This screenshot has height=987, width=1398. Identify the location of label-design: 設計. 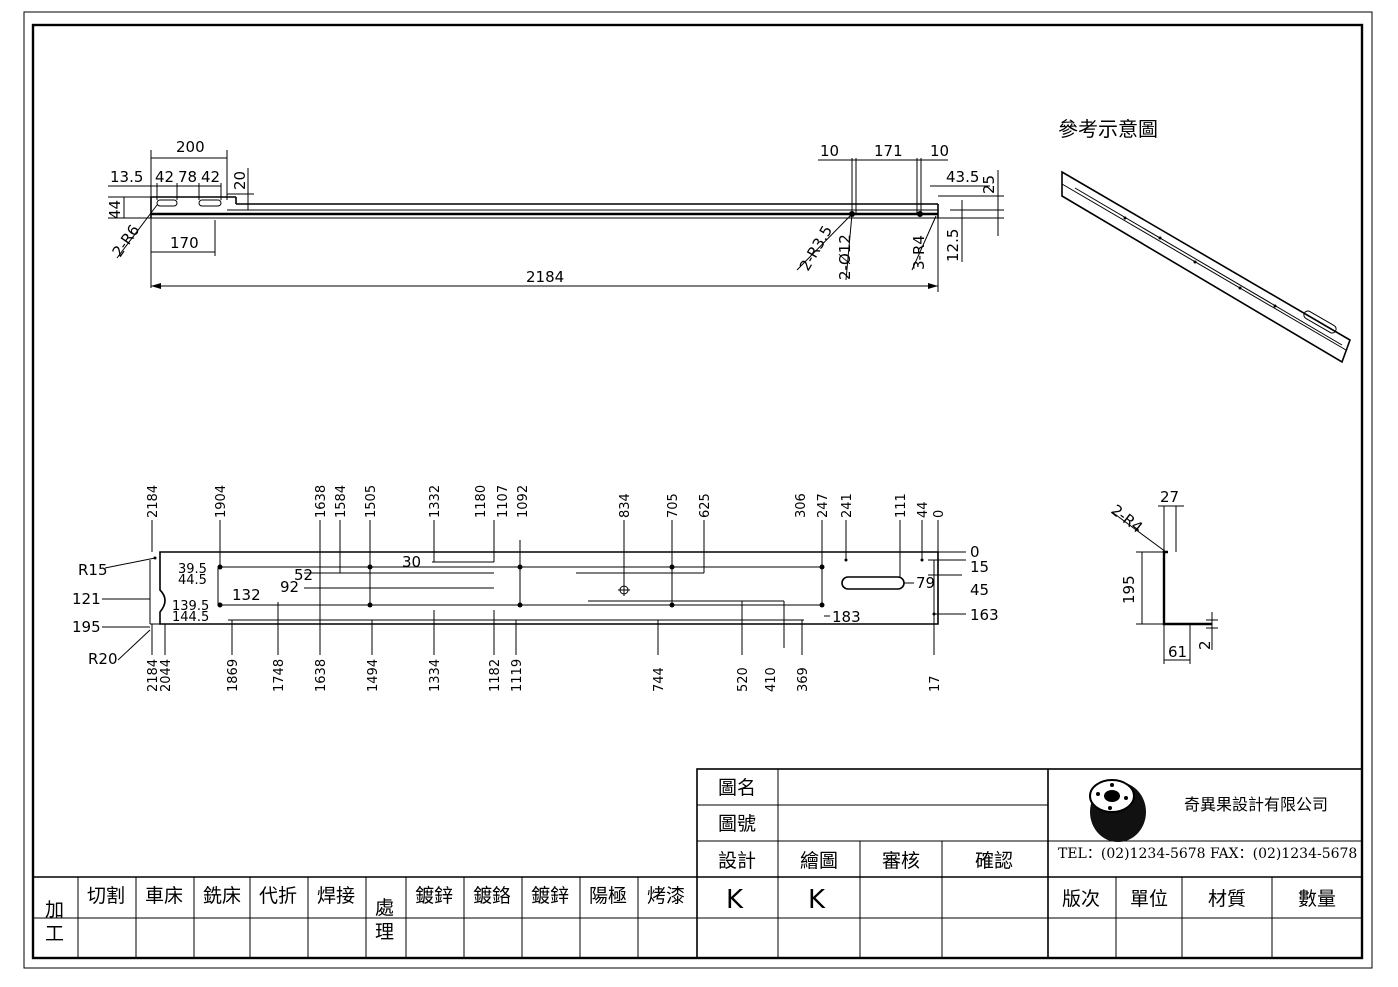
(737, 861).